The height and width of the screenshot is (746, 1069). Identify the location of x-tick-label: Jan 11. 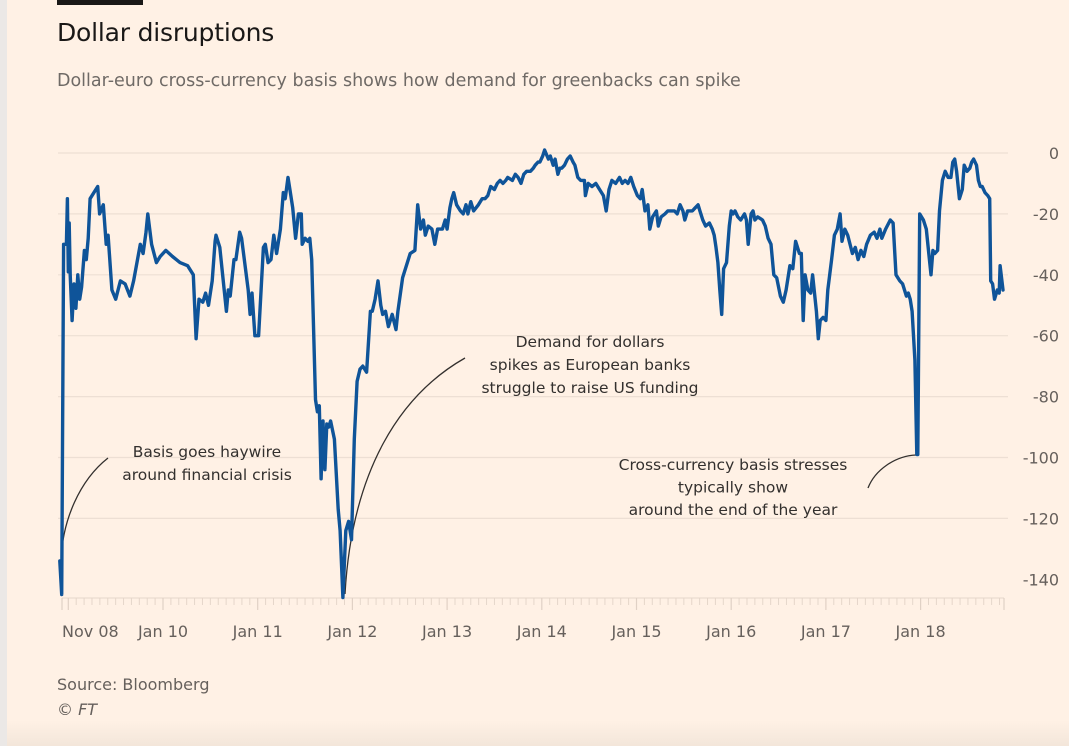
(257, 631).